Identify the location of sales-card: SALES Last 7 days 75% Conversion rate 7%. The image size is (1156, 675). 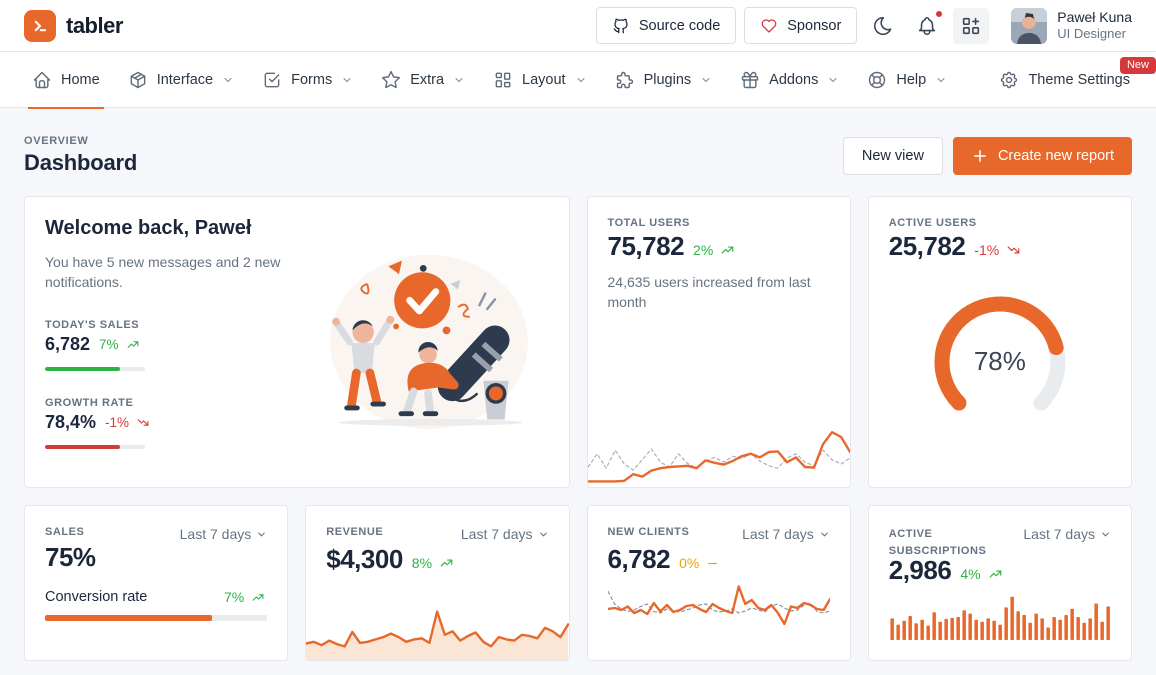
(156, 583).